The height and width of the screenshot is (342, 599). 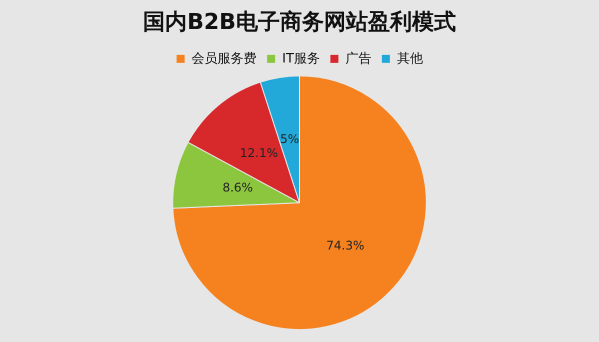 I want to click on data-label: 8.6%, so click(x=237, y=187).